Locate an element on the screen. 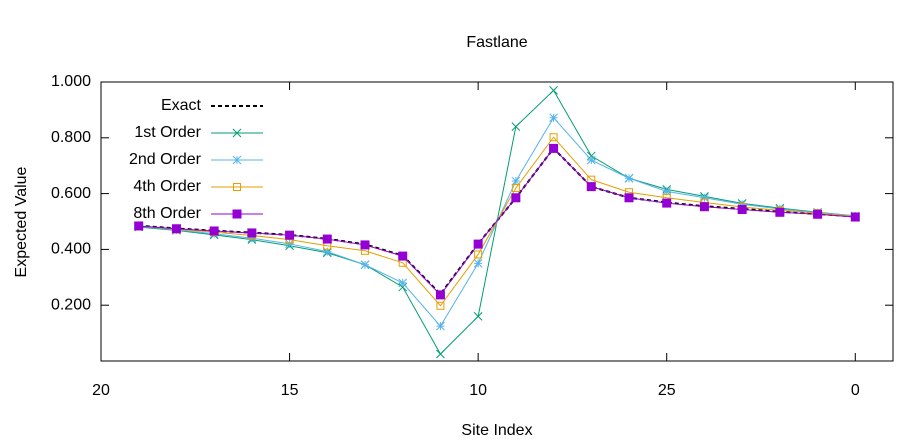  x-tick-label: 15 is located at coordinates (290, 390).